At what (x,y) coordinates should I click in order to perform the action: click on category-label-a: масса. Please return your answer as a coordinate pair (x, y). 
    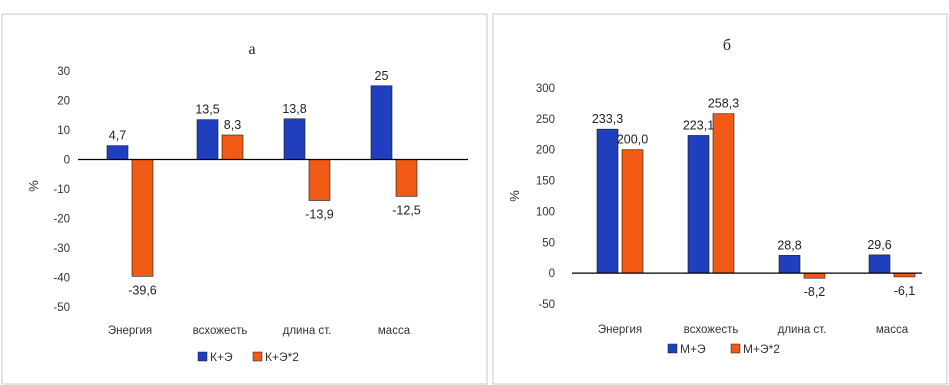
    Looking at the image, I should click on (394, 331).